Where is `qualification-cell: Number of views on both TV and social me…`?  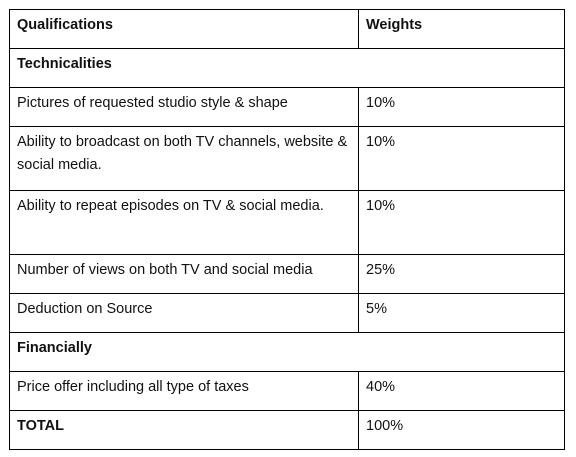
qualification-cell: Number of views on both TV and social me… is located at coordinates (184, 274).